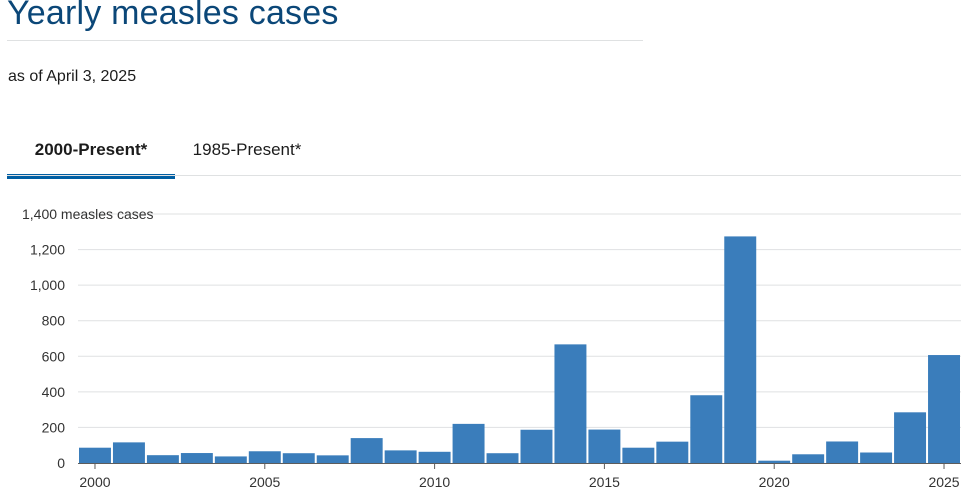  Describe the element at coordinates (638, 455) in the screenshot. I see `bar-2016` at that location.